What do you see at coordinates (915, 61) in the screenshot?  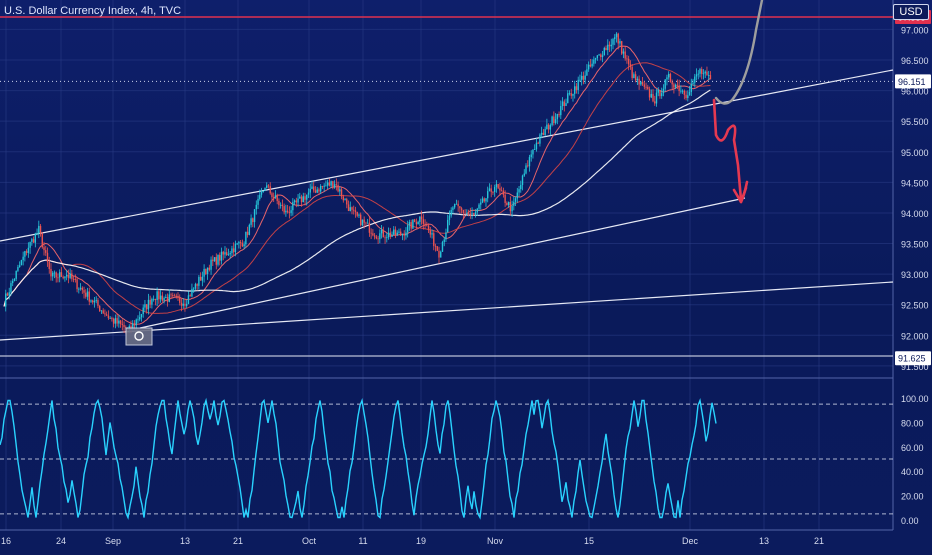 I see `price-tick-label: 96.500` at bounding box center [915, 61].